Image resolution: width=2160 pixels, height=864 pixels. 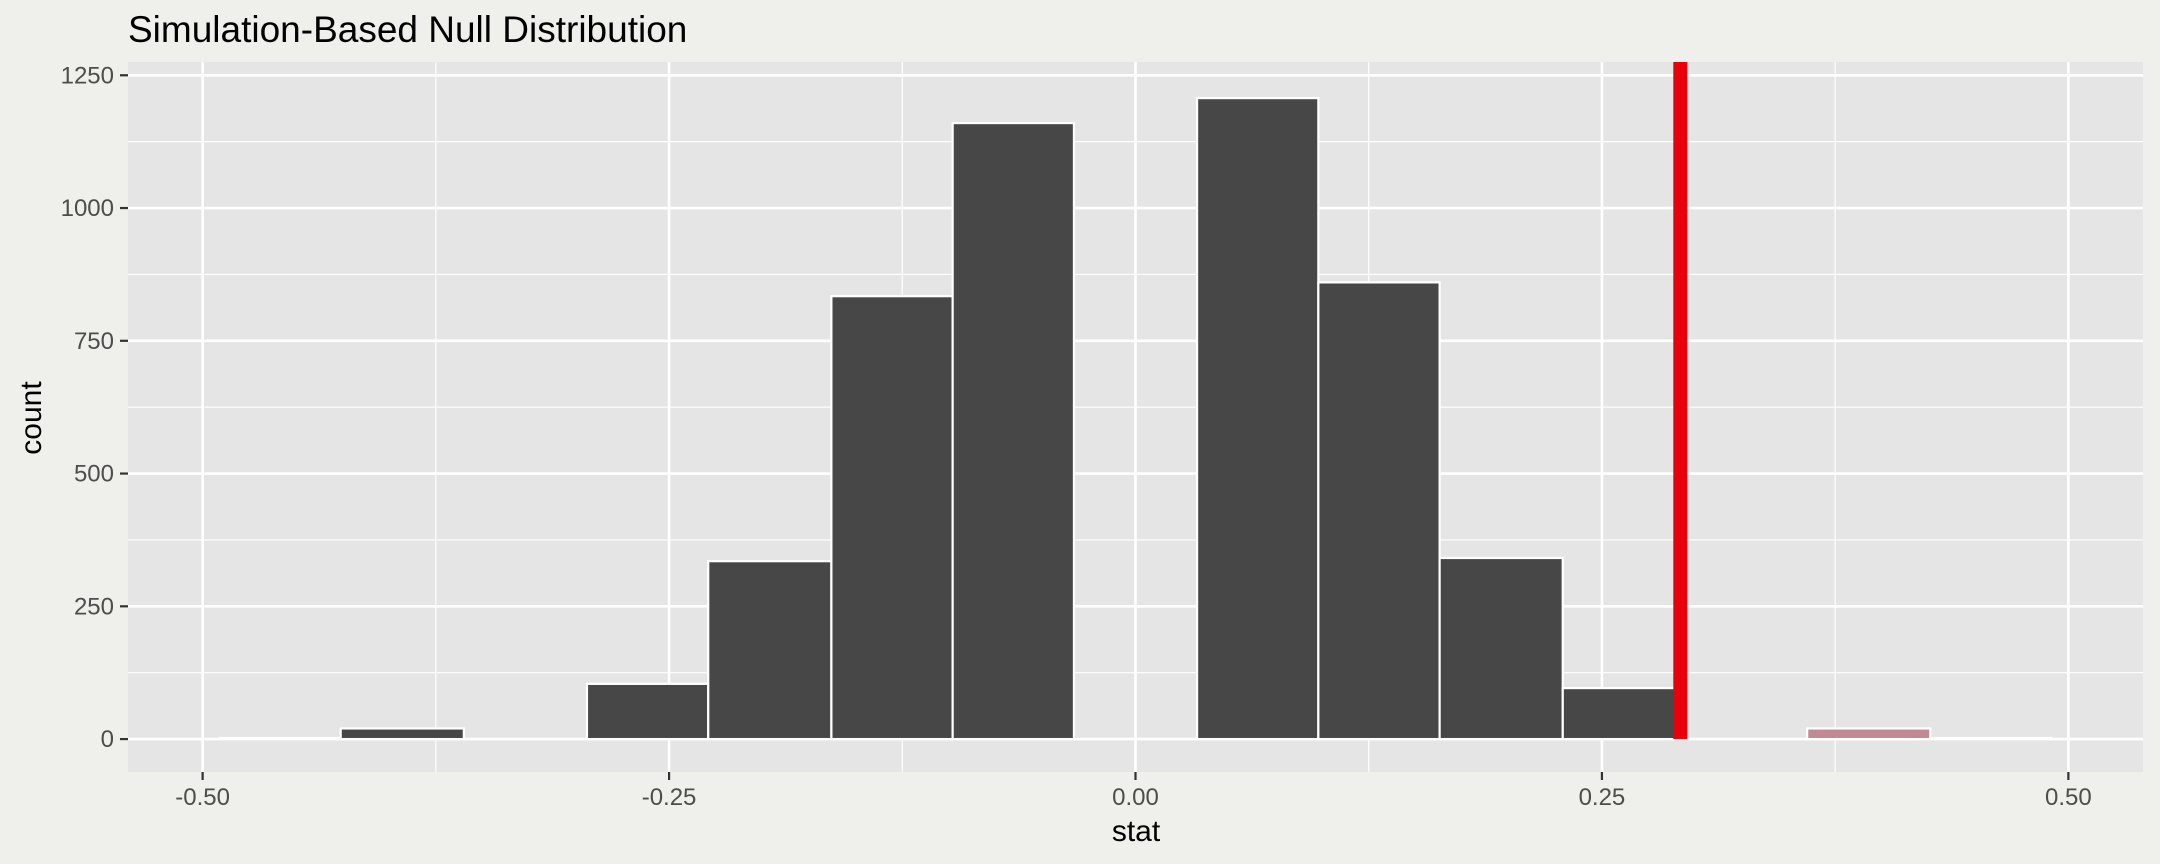 What do you see at coordinates (1135, 797) in the screenshot?
I see `x-tick-label: 0.00` at bounding box center [1135, 797].